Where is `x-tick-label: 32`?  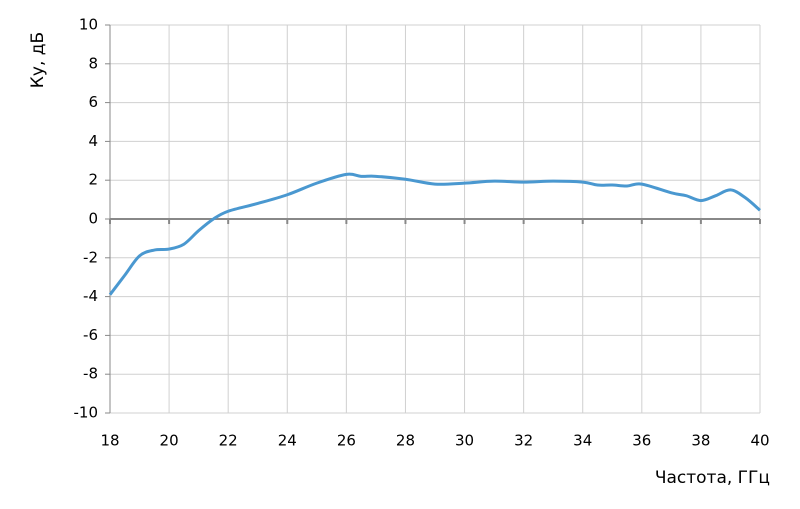
x-tick-label: 32 is located at coordinates (523, 441).